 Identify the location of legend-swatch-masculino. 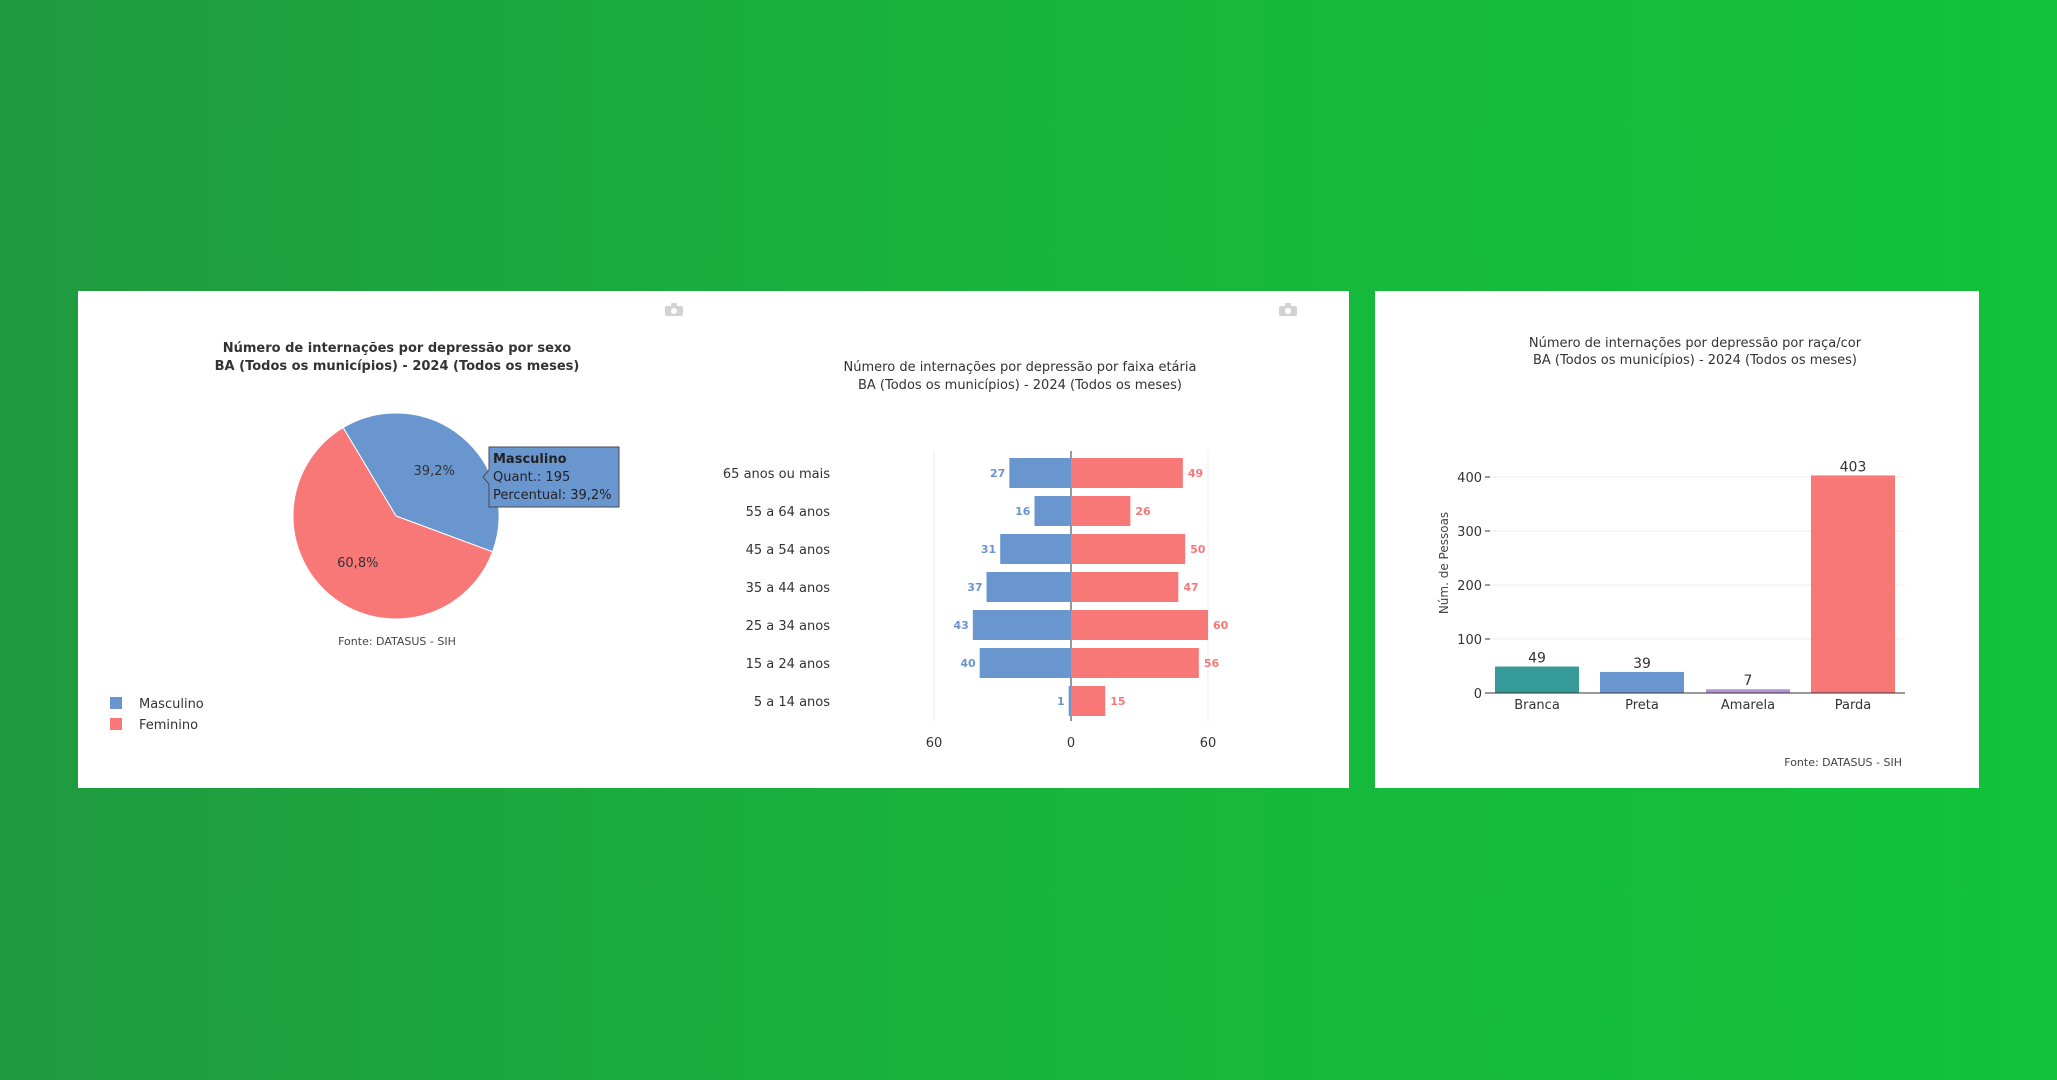
(116, 703).